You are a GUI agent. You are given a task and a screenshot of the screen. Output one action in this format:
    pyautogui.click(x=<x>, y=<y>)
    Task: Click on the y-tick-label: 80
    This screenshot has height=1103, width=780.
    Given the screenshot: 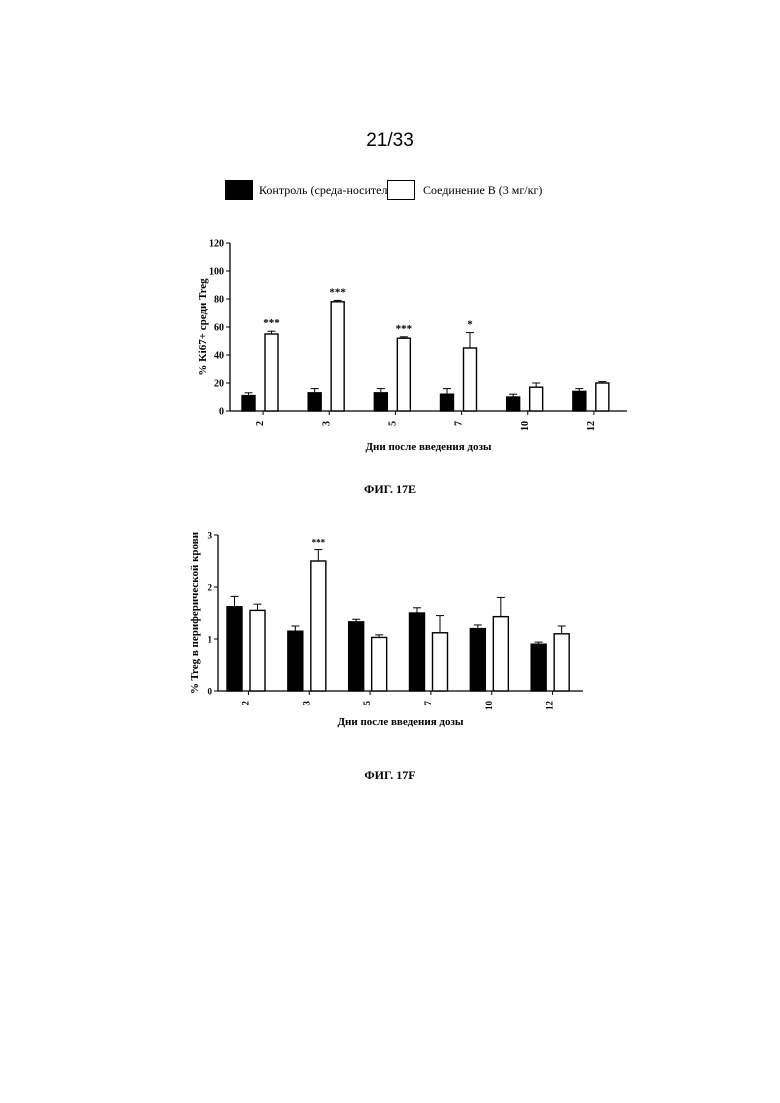 What is the action you would take?
    pyautogui.click(x=219, y=300)
    